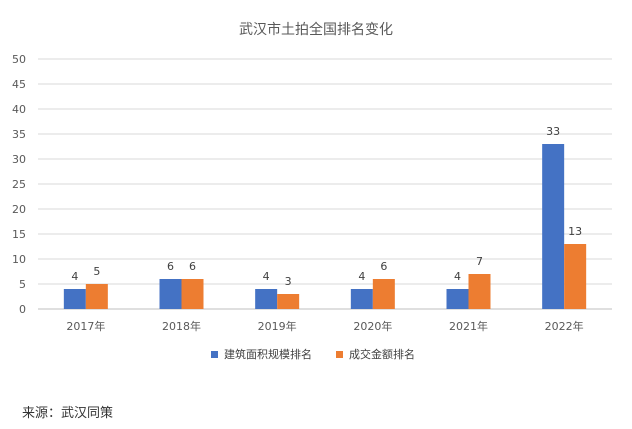 The height and width of the screenshot is (429, 632). What do you see at coordinates (181, 326) in the screenshot?
I see `x-tick-label: 2018年` at bounding box center [181, 326].